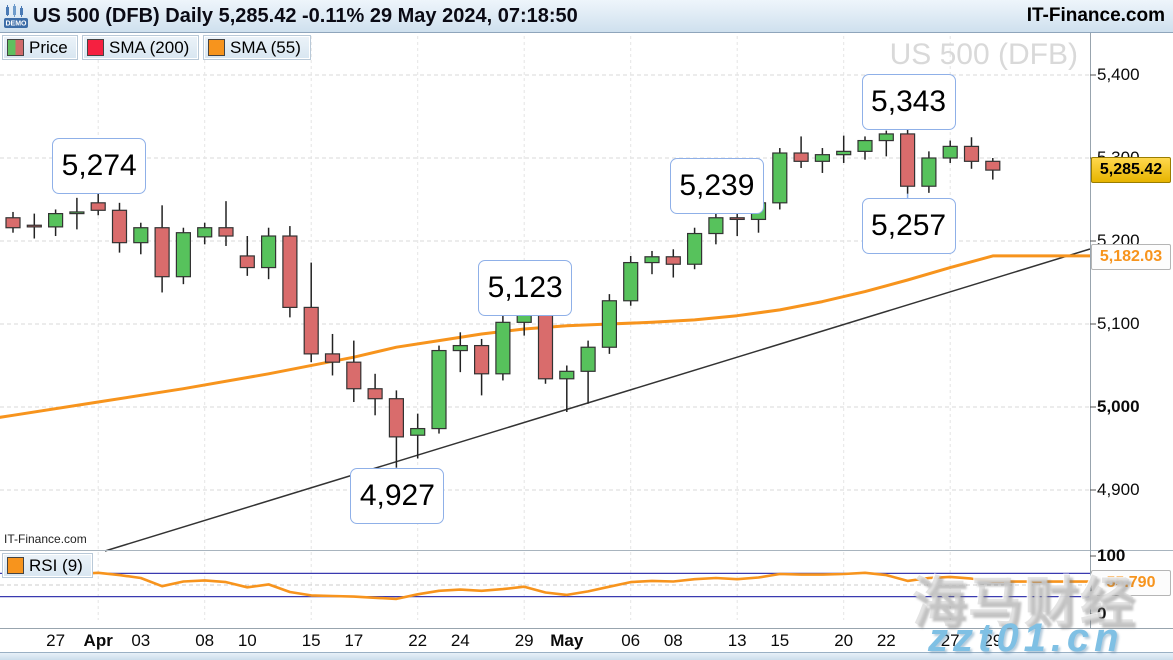 The image size is (1173, 660). I want to click on site-watermark: IT-Finance.com, so click(45, 539).